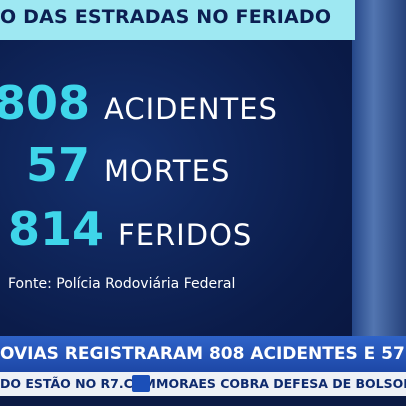 This screenshot has width=406, height=406. I want to click on footer-strip, so click(203, 401).